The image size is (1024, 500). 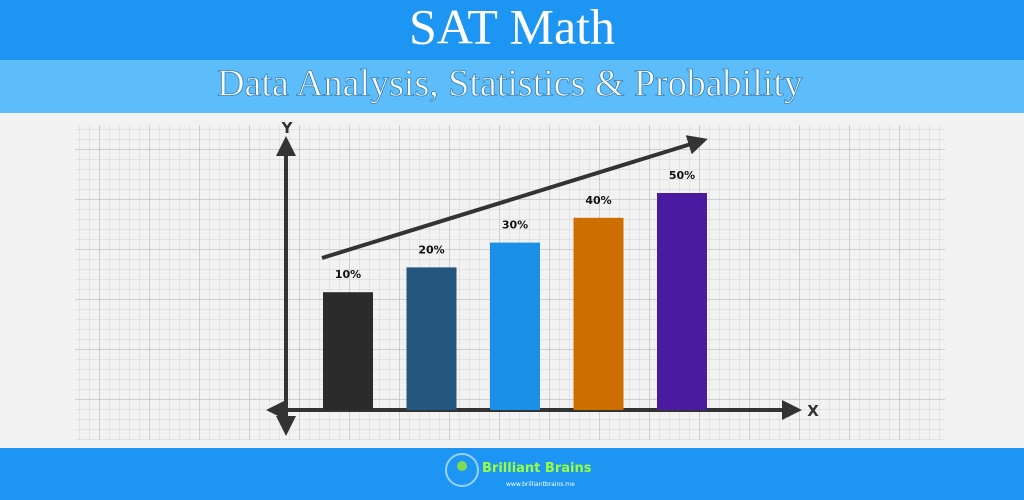 I want to click on logo: Brilliant Brains www.brilliantbrains.me, so click(x=518, y=470).